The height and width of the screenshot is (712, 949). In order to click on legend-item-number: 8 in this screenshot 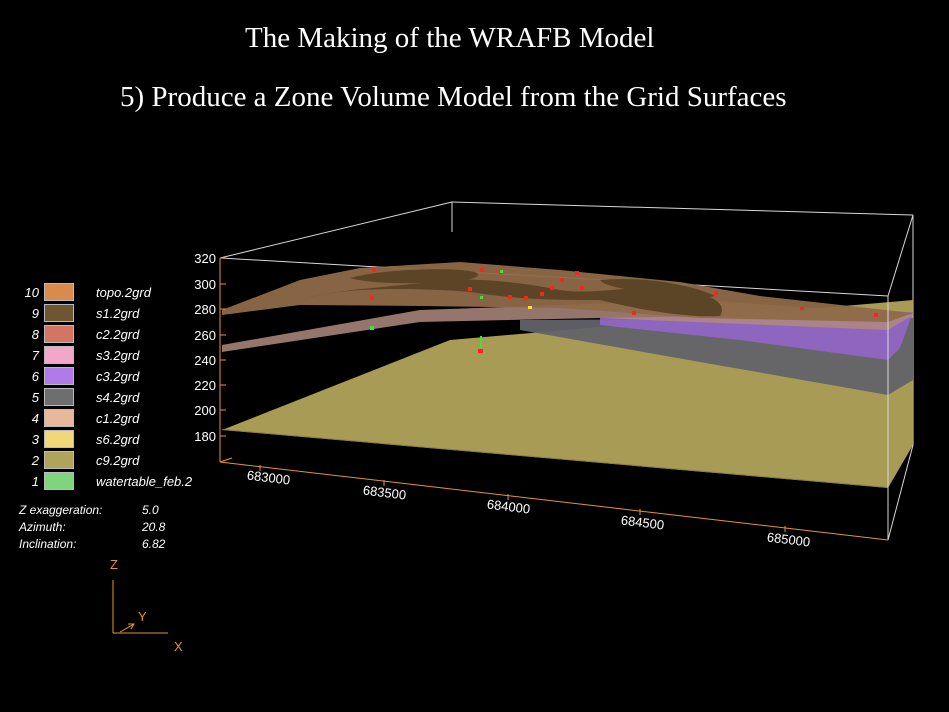, I will do `click(35, 334)`.